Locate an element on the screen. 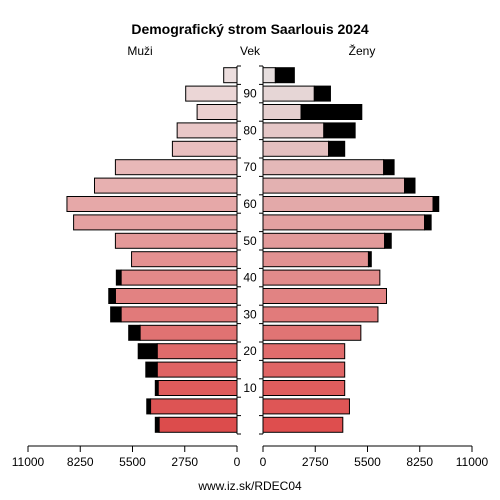 The height and width of the screenshot is (500, 500). center-label: Vek is located at coordinates (250, 51).